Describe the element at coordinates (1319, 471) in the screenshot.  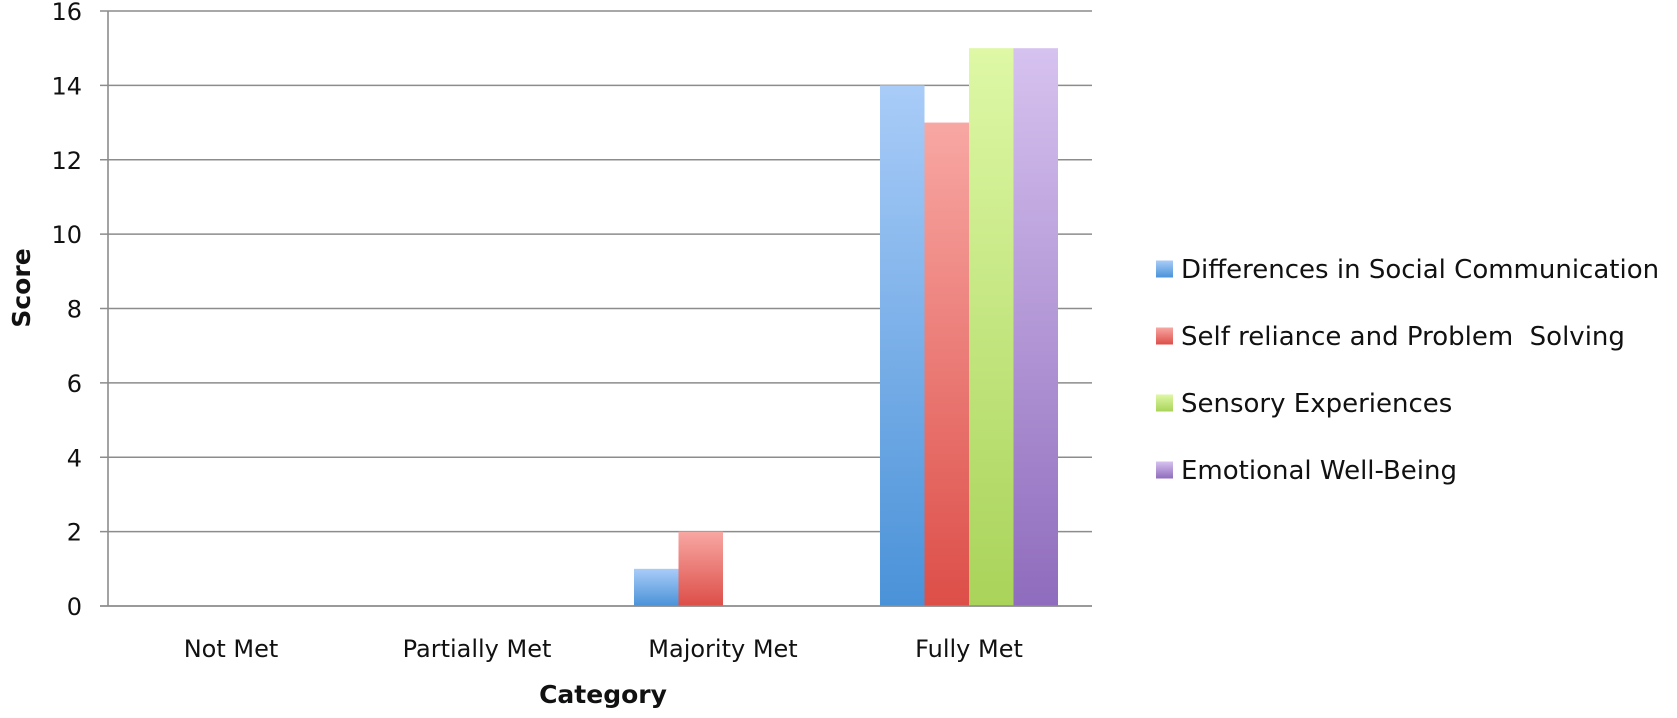
I see `legend-label-emotional-well-being: Emotional Well-Being` at that location.